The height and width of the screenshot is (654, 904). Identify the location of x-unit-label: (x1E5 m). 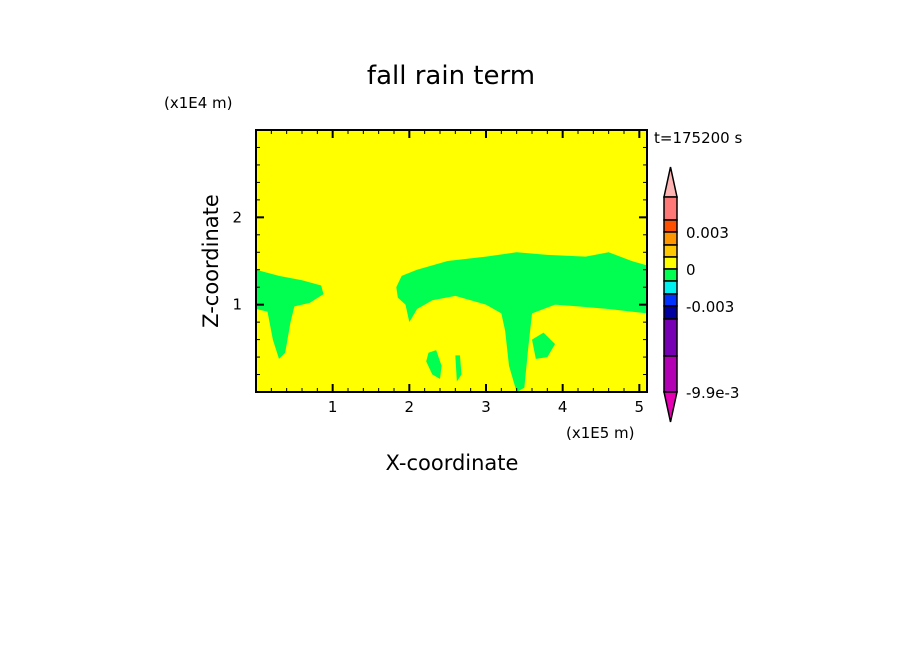
(600, 433).